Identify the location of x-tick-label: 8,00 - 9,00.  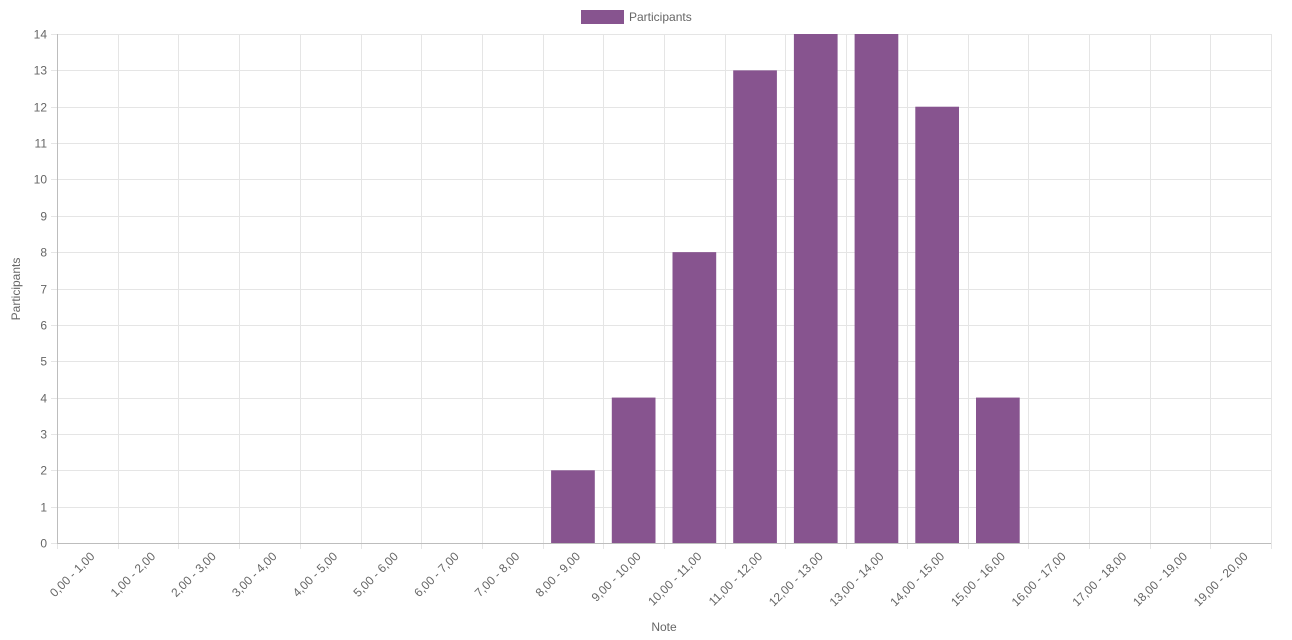
(558, 574).